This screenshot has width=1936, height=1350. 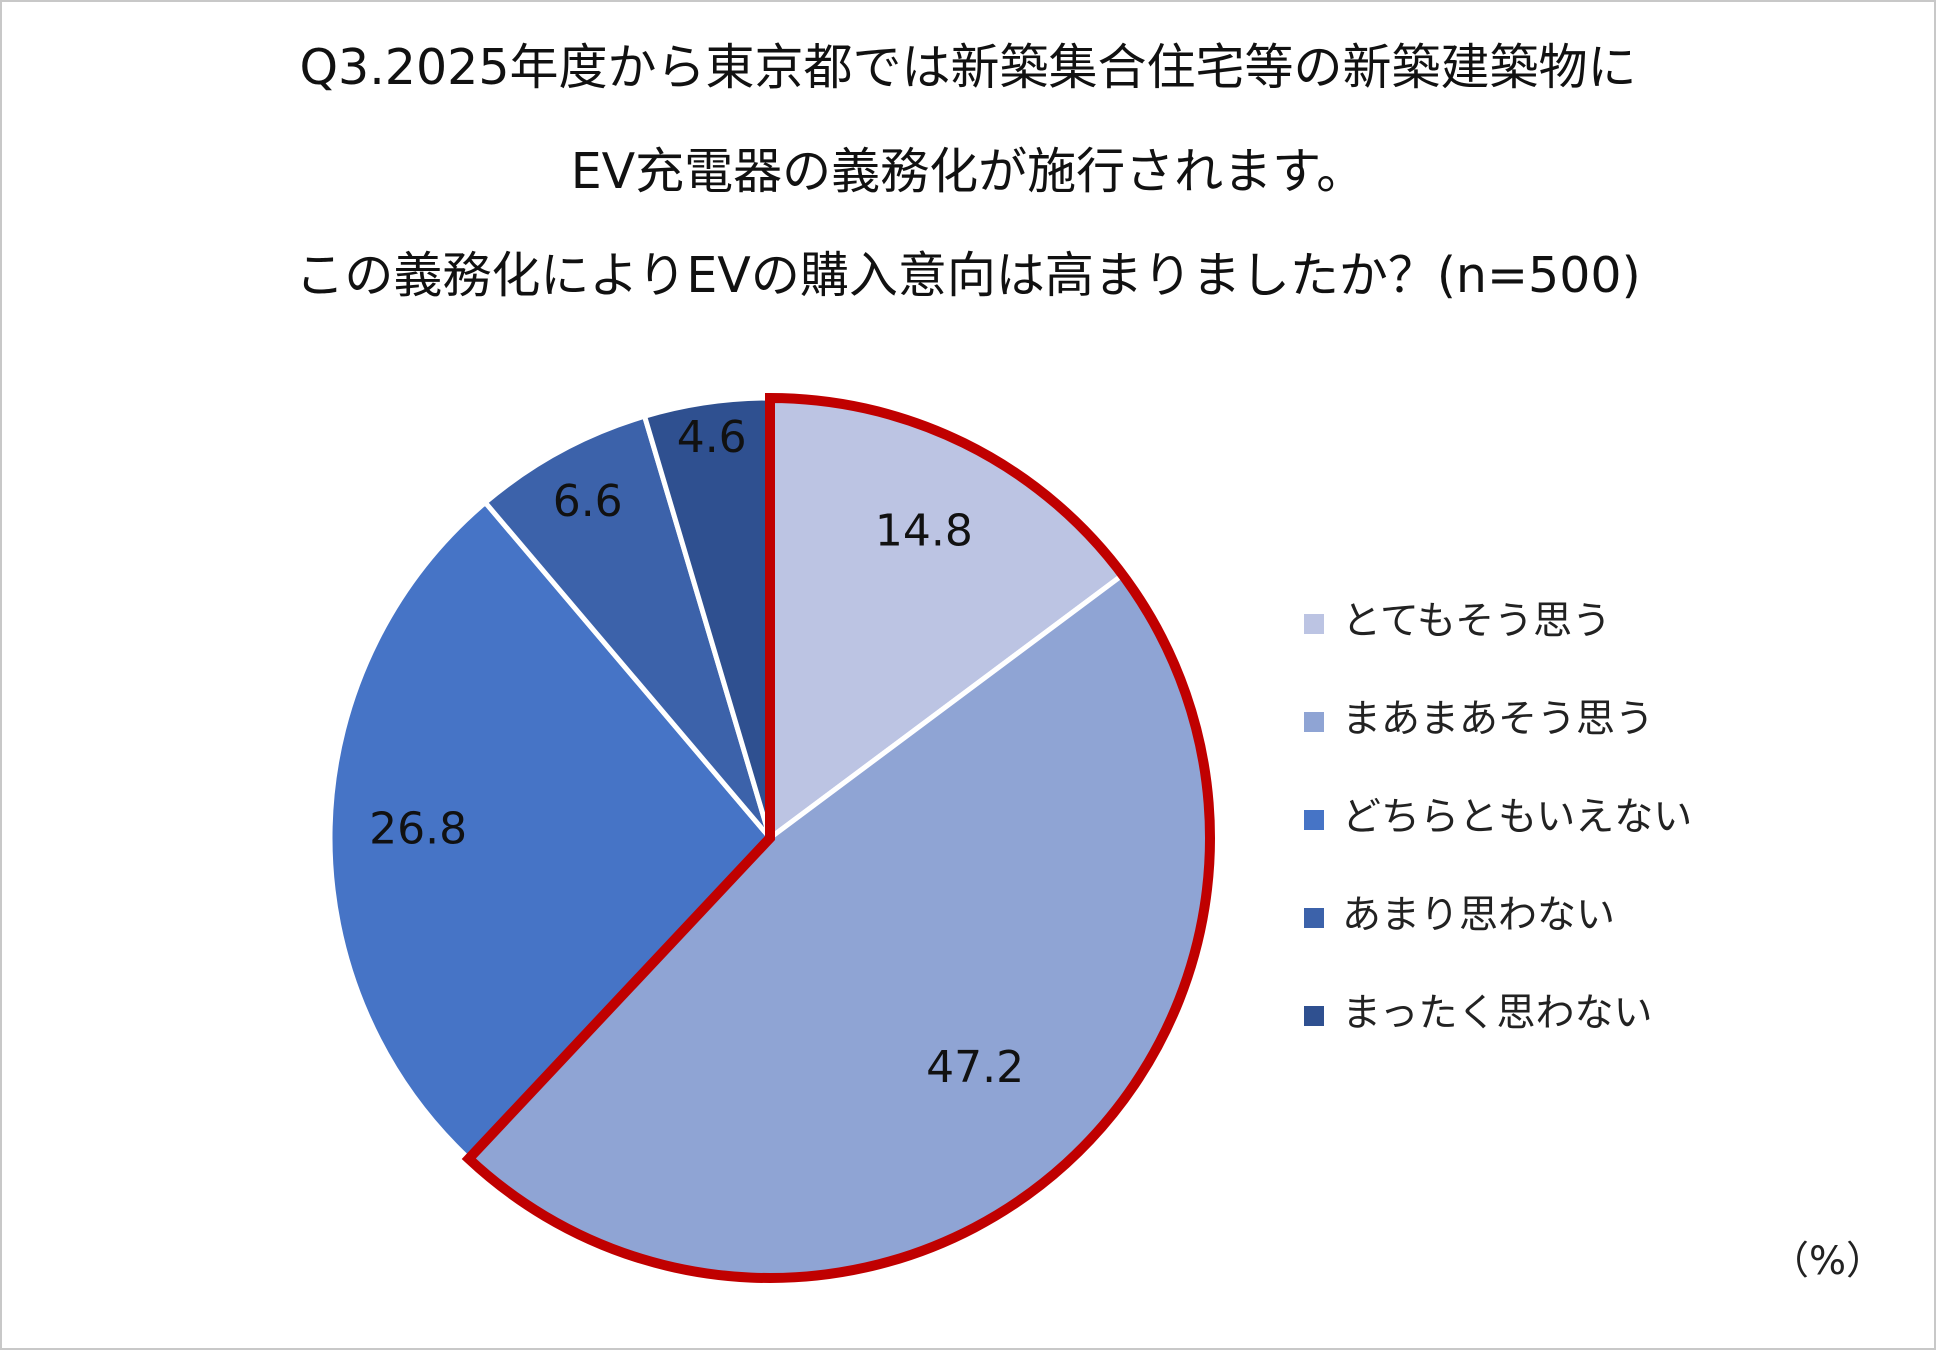 What do you see at coordinates (712, 437) in the screenshot?
I see `slice-value-label: 4.6` at bounding box center [712, 437].